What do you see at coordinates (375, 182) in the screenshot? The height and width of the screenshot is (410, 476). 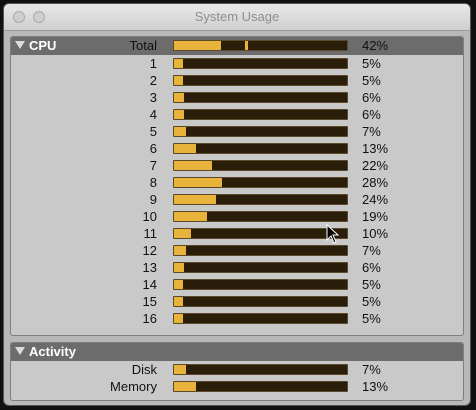 I see `cpu-core-percent: 28%` at bounding box center [375, 182].